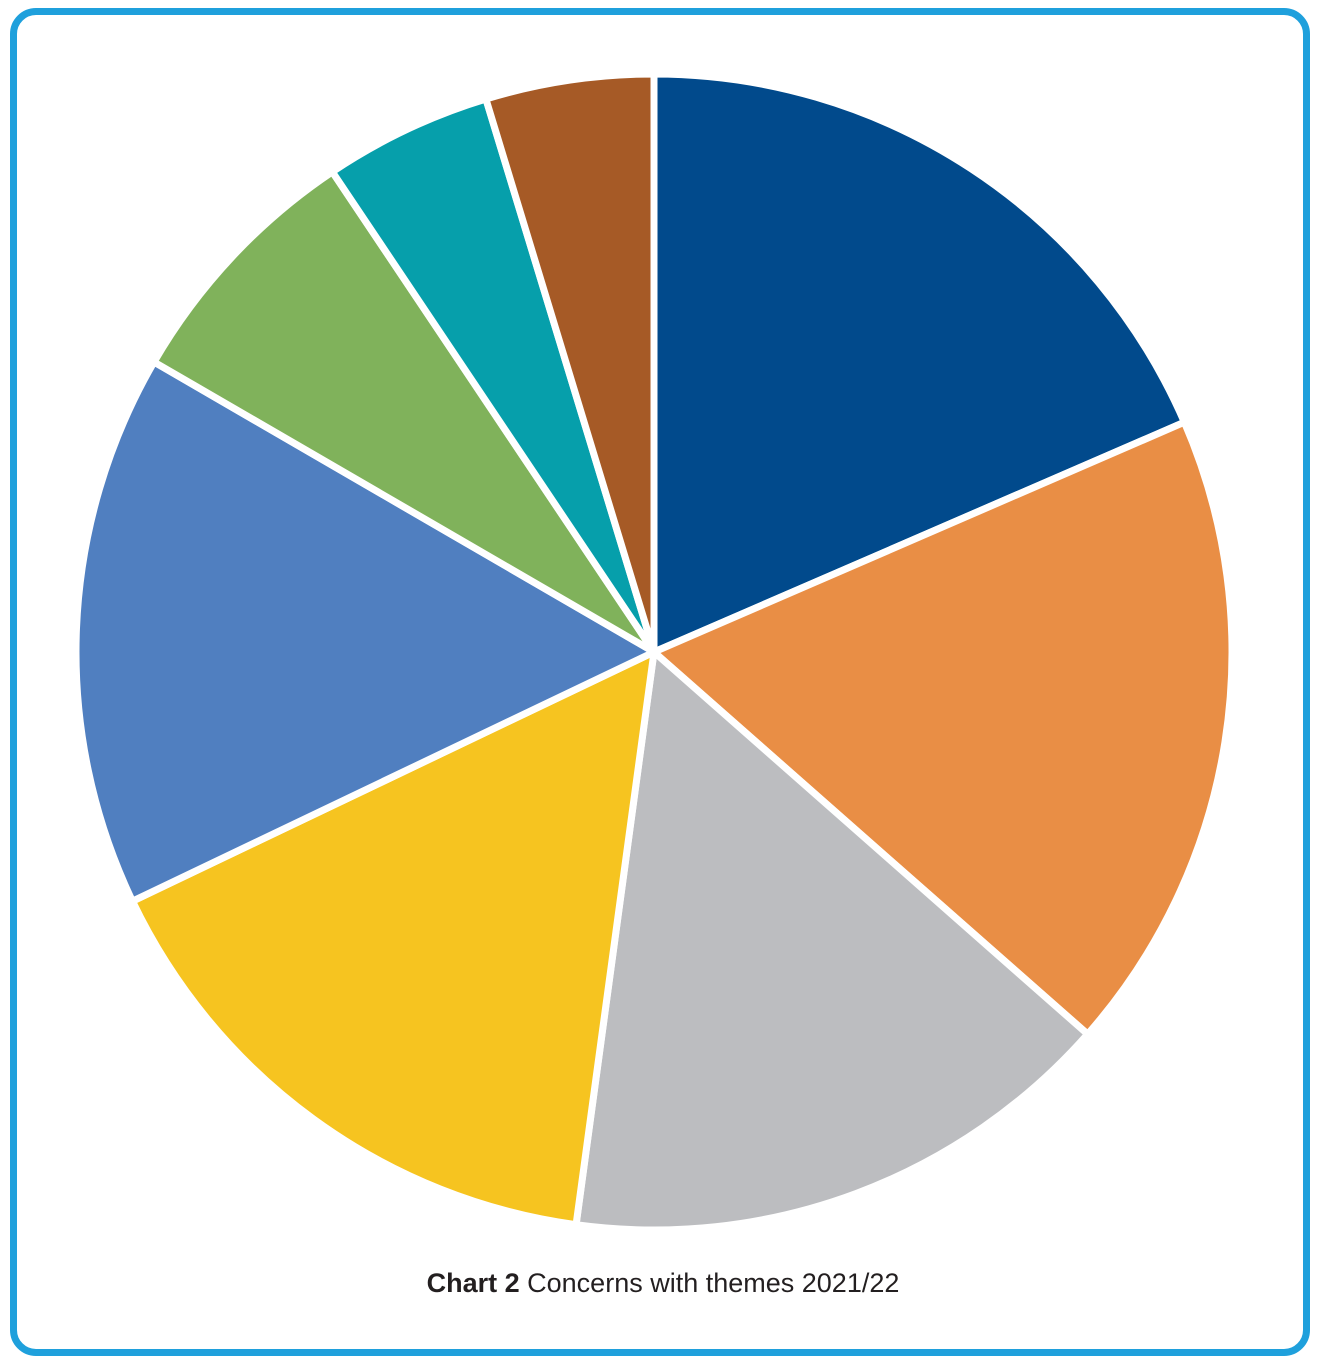  What do you see at coordinates (713, 1283) in the screenshot?
I see `caption-text: Concerns with themes 2021/22` at bounding box center [713, 1283].